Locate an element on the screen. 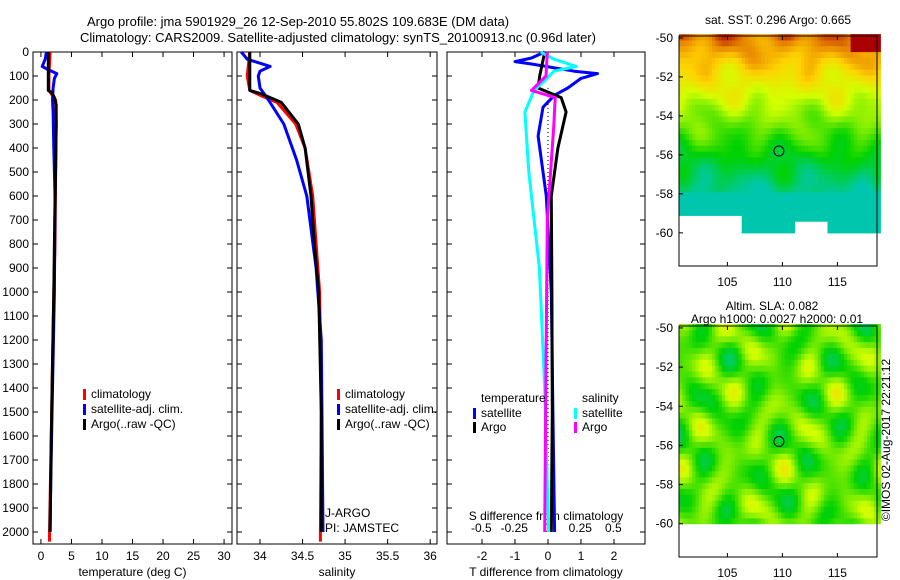 The height and width of the screenshot is (580, 900). x-tick-label: 35.5 is located at coordinates (388, 556).